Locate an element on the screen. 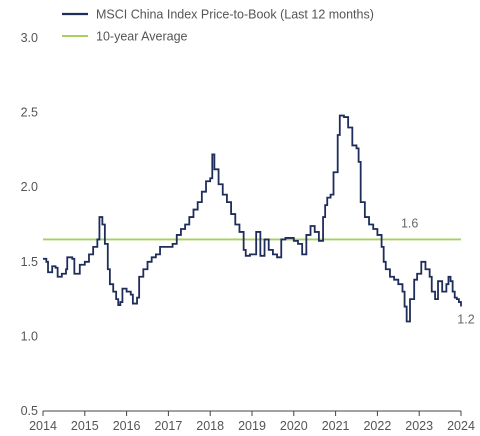 The height and width of the screenshot is (436, 480). x-tick-label: 2020 is located at coordinates (294, 426).